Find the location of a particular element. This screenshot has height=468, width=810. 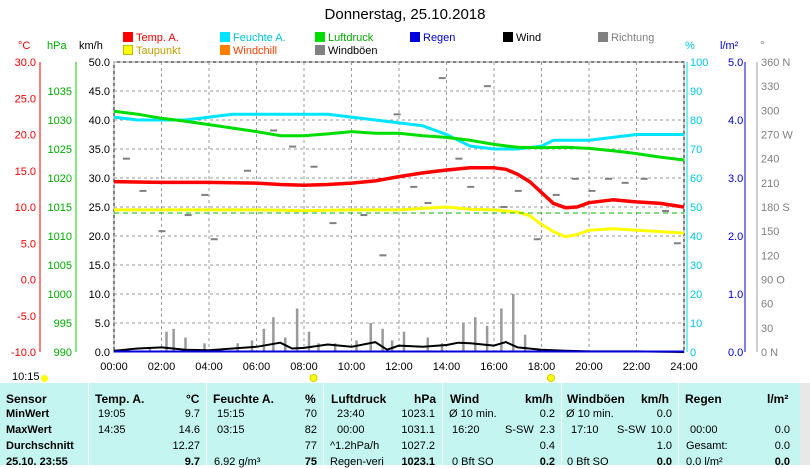

cell-time: Gesamt: is located at coordinates (707, 446).